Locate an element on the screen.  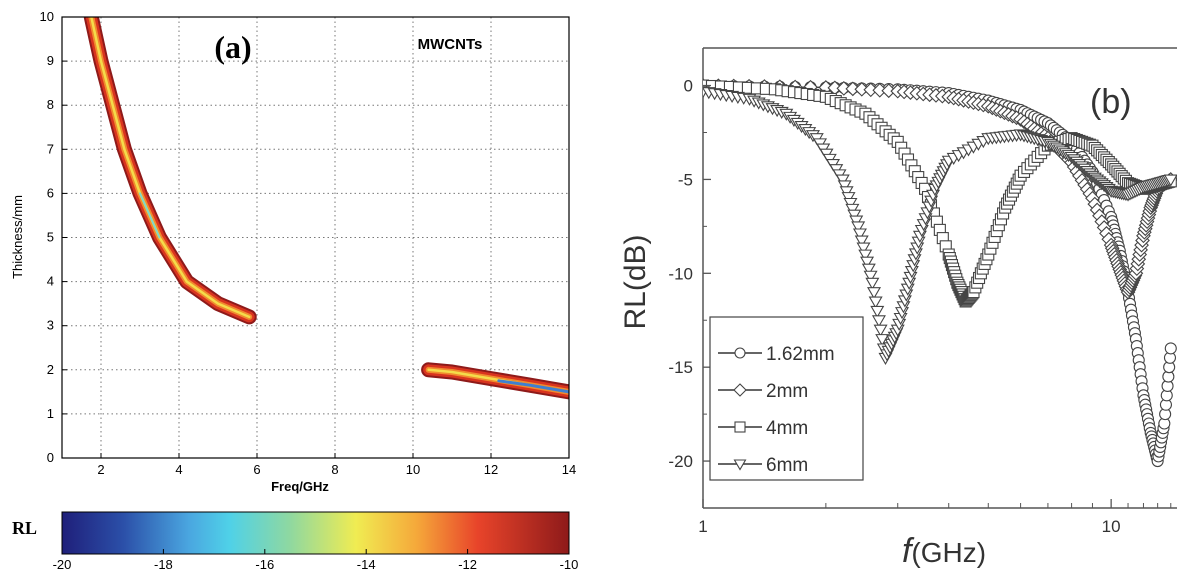
legend-label: 4mm is located at coordinates (787, 428).